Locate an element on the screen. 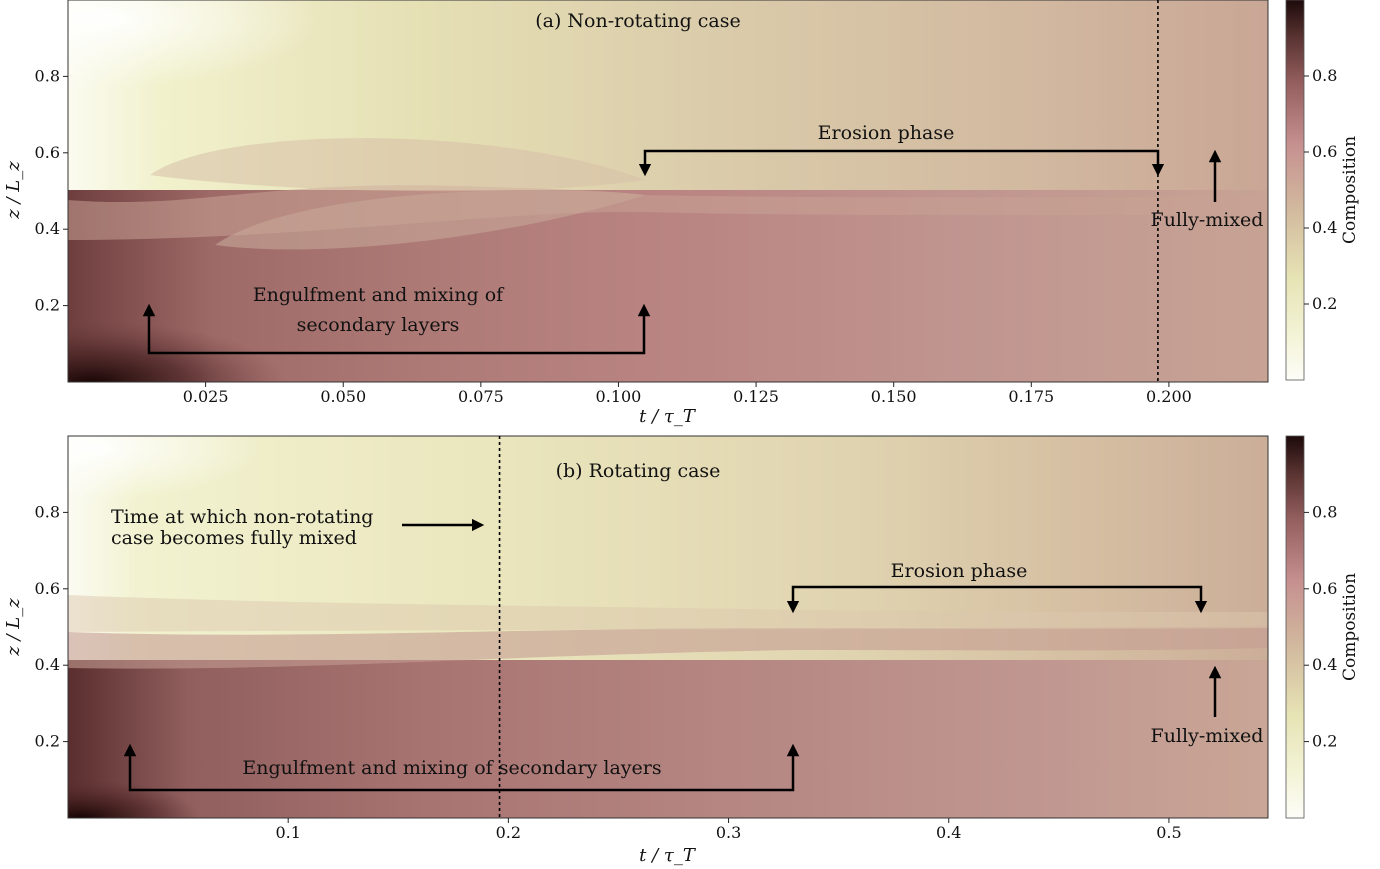 The image size is (1380, 869). panel-b-title: (b) Rotating case is located at coordinates (638, 471).